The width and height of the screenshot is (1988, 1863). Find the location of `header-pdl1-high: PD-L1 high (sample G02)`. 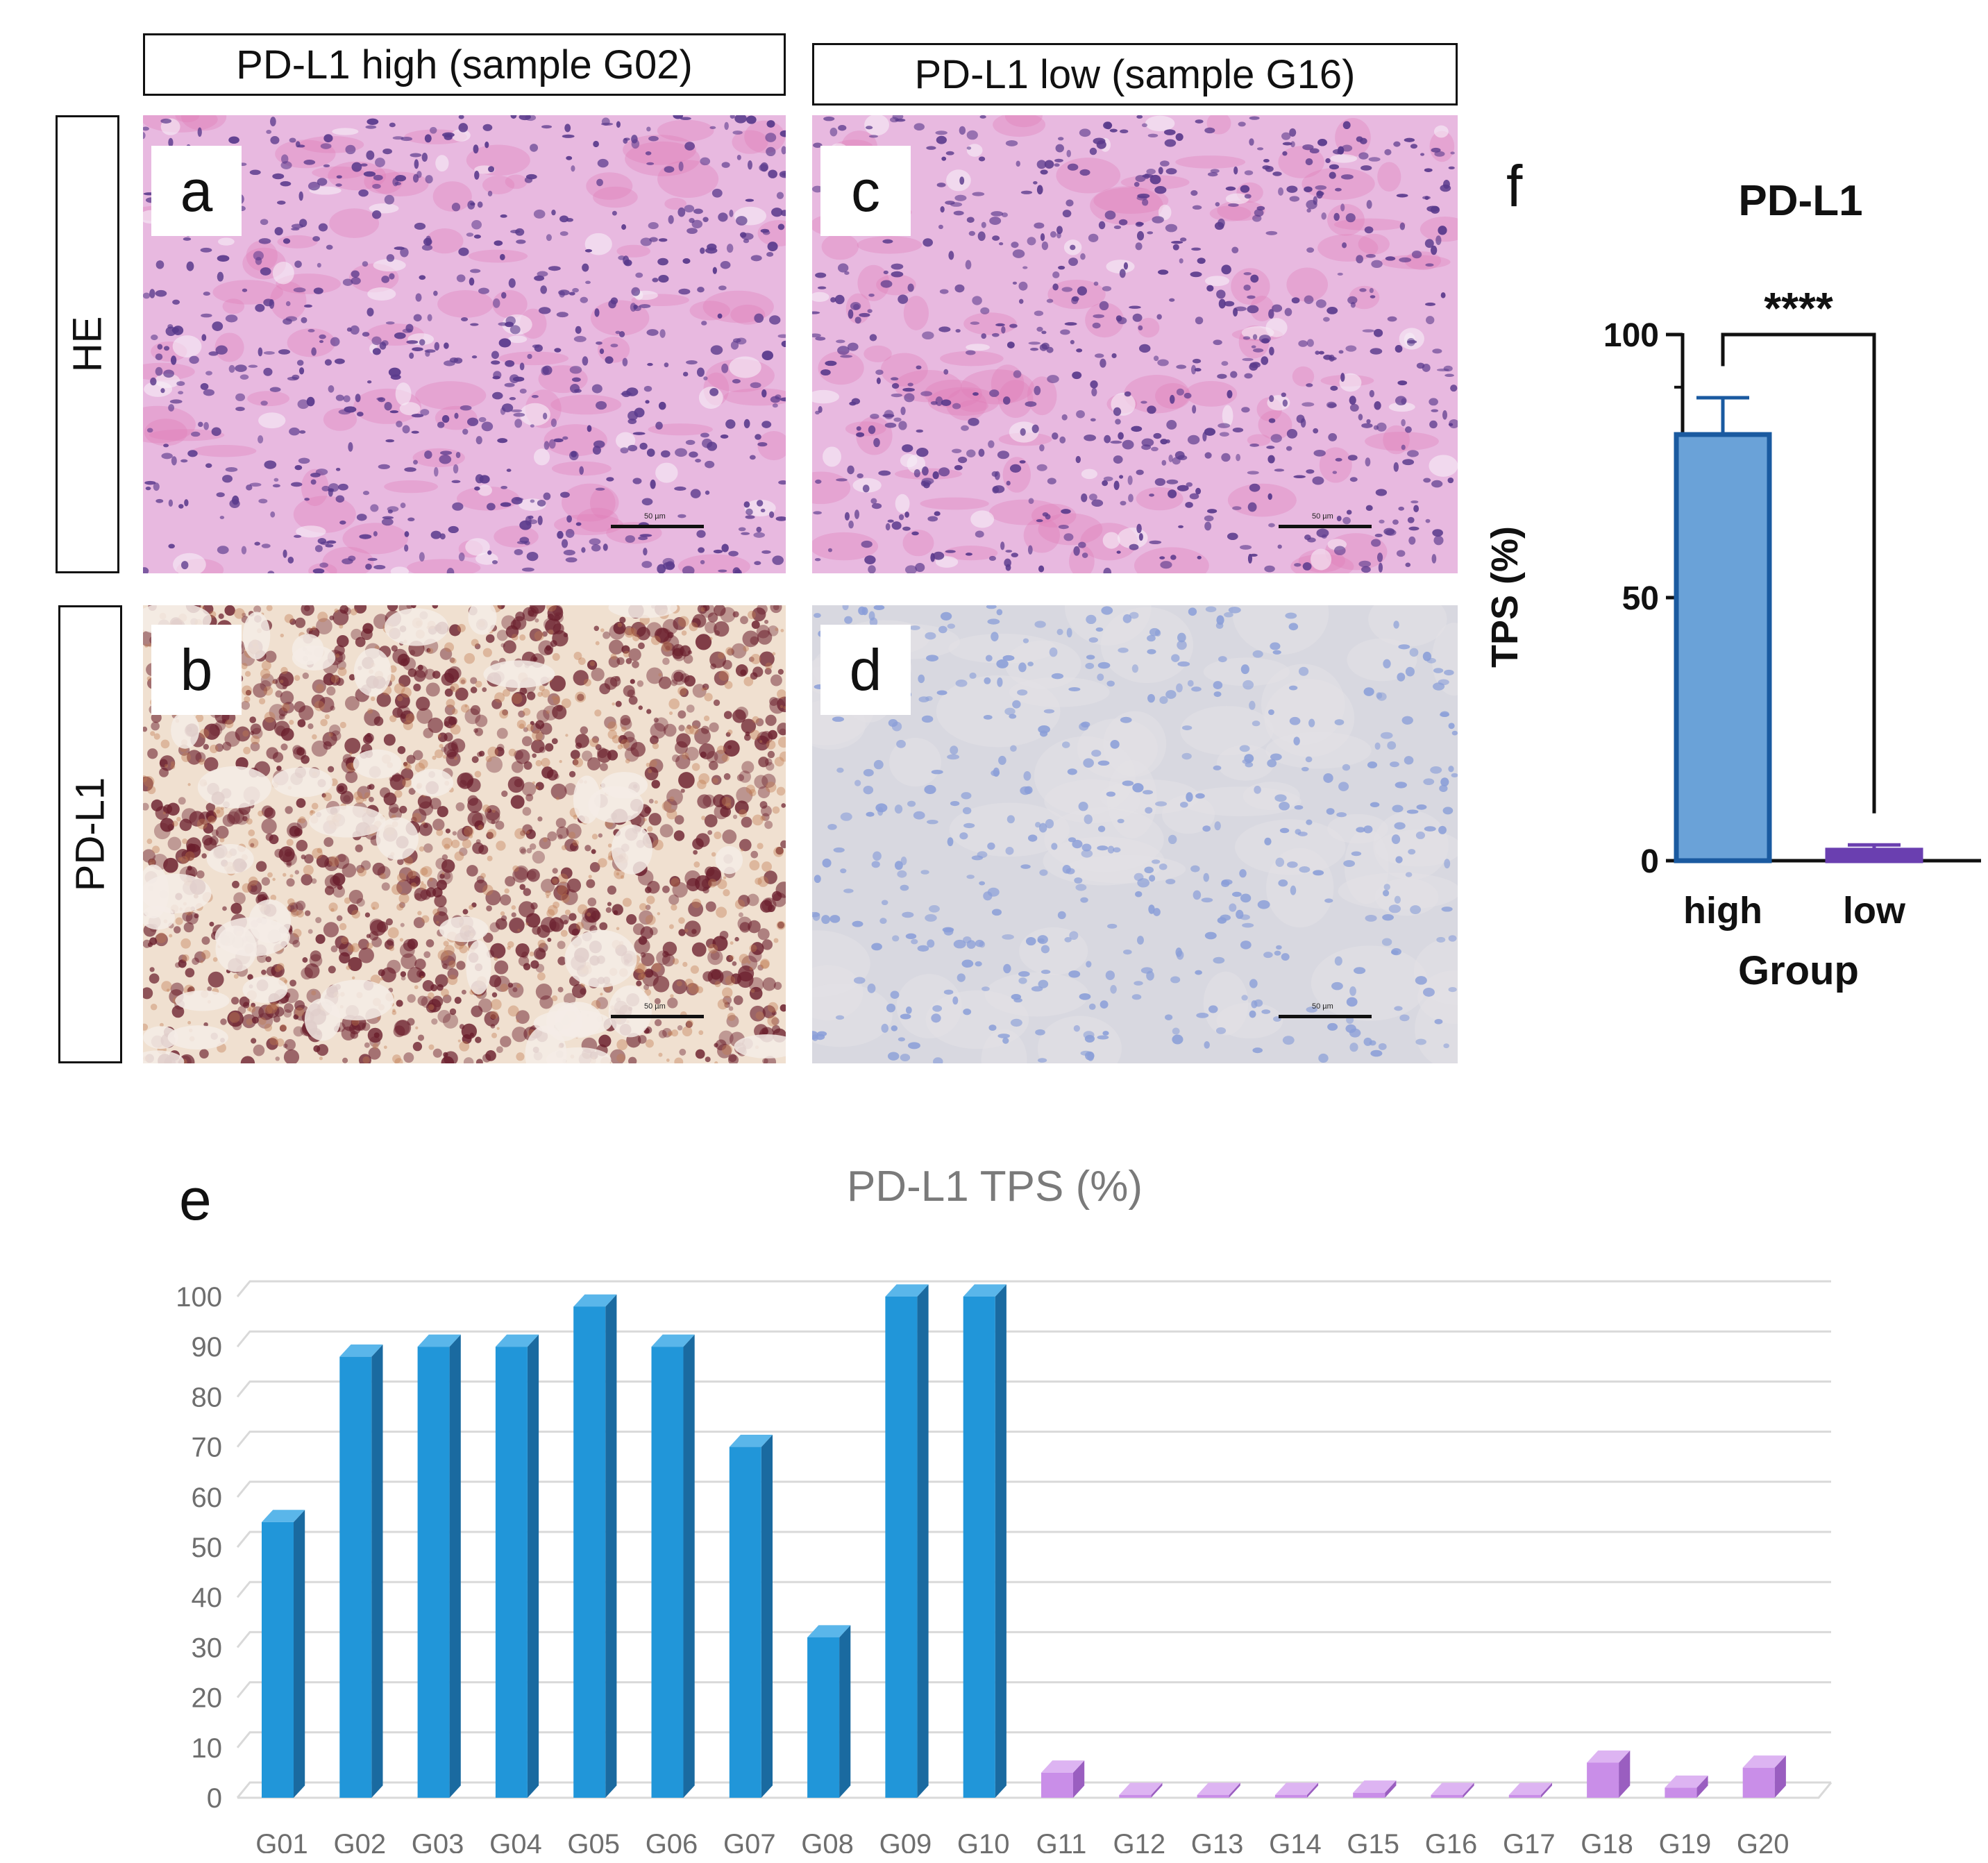

header-pdl1-high: PD-L1 high (sample G02) is located at coordinates (464, 64).